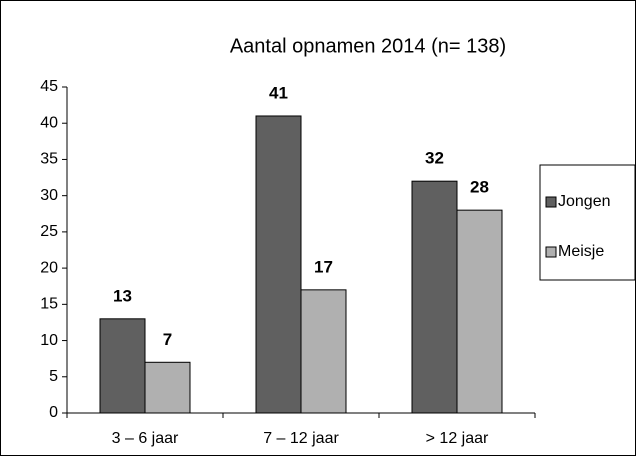 This screenshot has height=461, width=636. Describe the element at coordinates (49, 159) in the screenshot. I see `y-tick-label: 35` at that location.